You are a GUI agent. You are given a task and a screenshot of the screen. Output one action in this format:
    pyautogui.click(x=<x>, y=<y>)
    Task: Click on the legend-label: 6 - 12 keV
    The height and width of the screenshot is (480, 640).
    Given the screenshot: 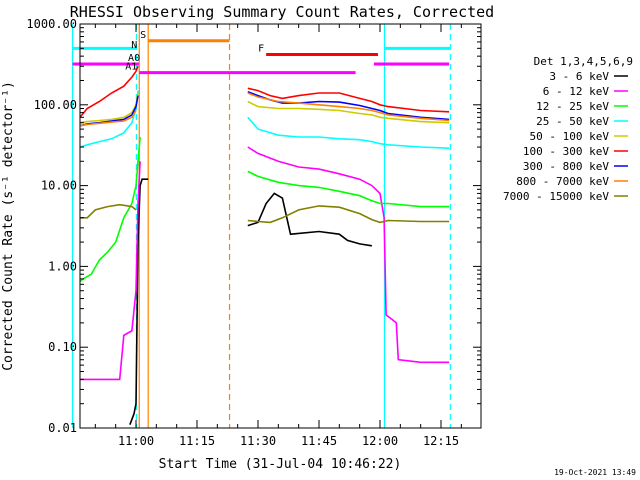 What is the action you would take?
    pyautogui.click(x=576, y=91)
    